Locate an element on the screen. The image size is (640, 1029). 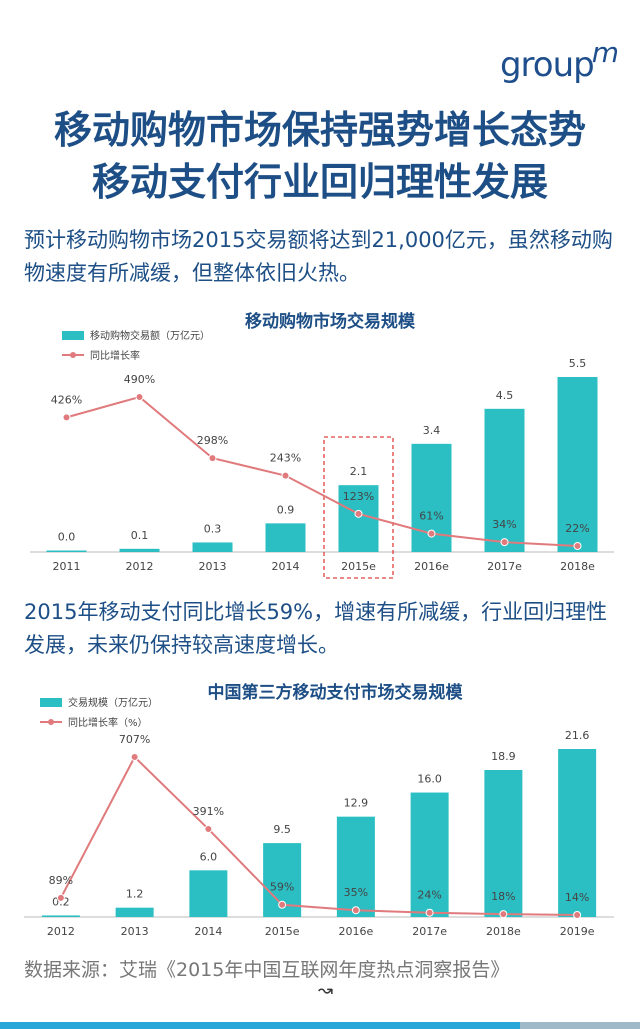
bar-value-label: 1.2 is located at coordinates (135, 894).